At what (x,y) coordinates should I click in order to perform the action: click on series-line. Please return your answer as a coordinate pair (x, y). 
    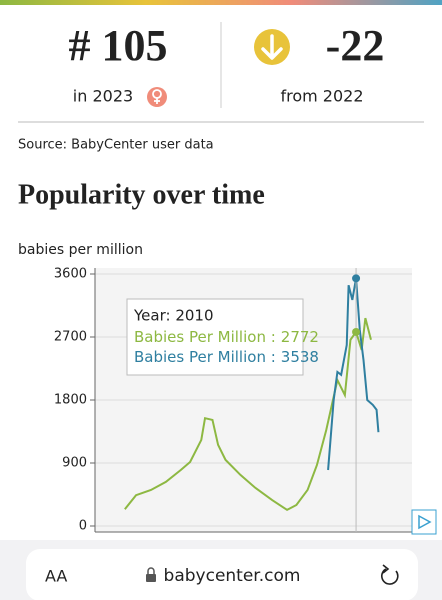
    Looking at the image, I should click on (353, 374).